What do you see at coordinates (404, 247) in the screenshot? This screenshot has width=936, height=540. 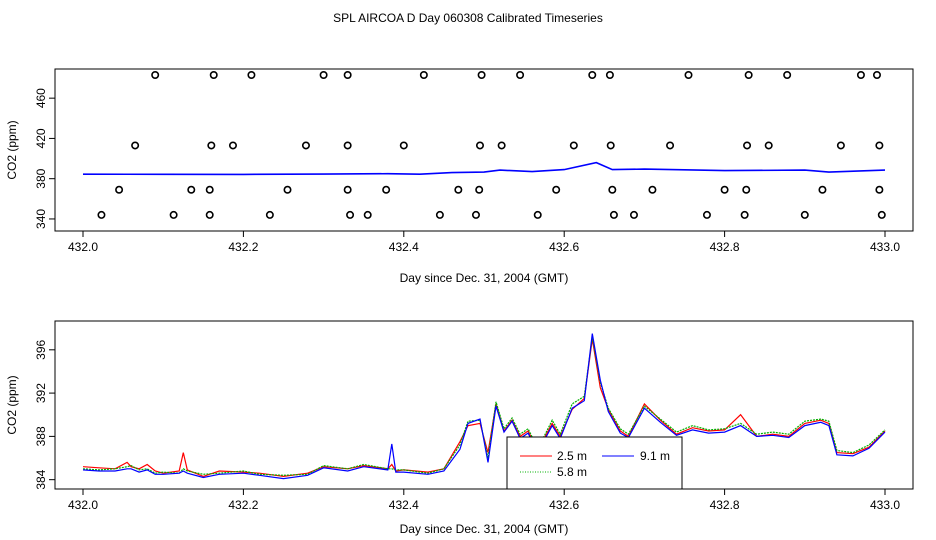 I see `top-x-tick-label: 432.4` at bounding box center [404, 247].